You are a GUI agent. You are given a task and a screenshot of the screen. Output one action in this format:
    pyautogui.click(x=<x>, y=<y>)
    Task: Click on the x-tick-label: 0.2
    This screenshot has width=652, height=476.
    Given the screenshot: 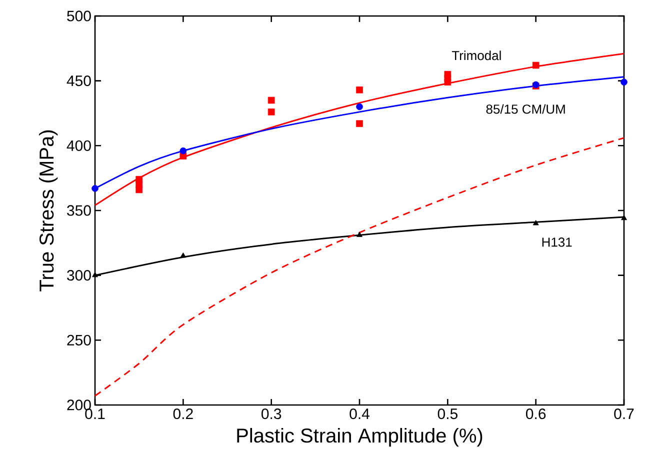 What is the action you would take?
    pyautogui.click(x=183, y=414)
    